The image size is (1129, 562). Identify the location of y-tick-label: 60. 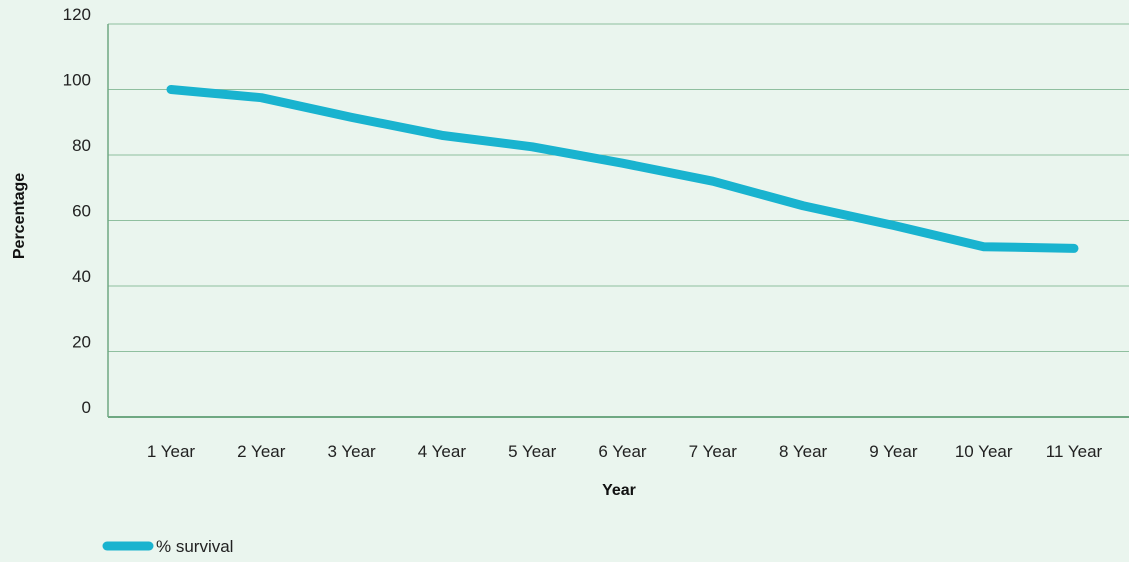
(81, 211).